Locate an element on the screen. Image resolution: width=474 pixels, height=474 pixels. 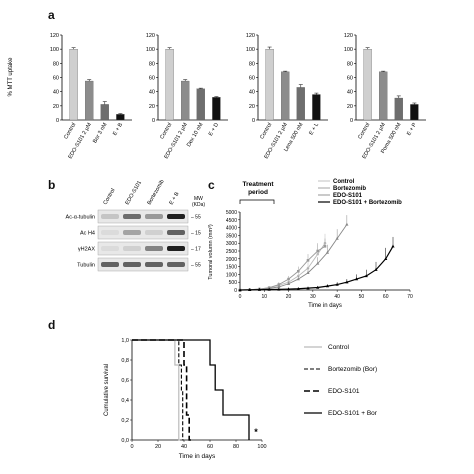
panel-letter-c: c is located at coordinates (211, 185).